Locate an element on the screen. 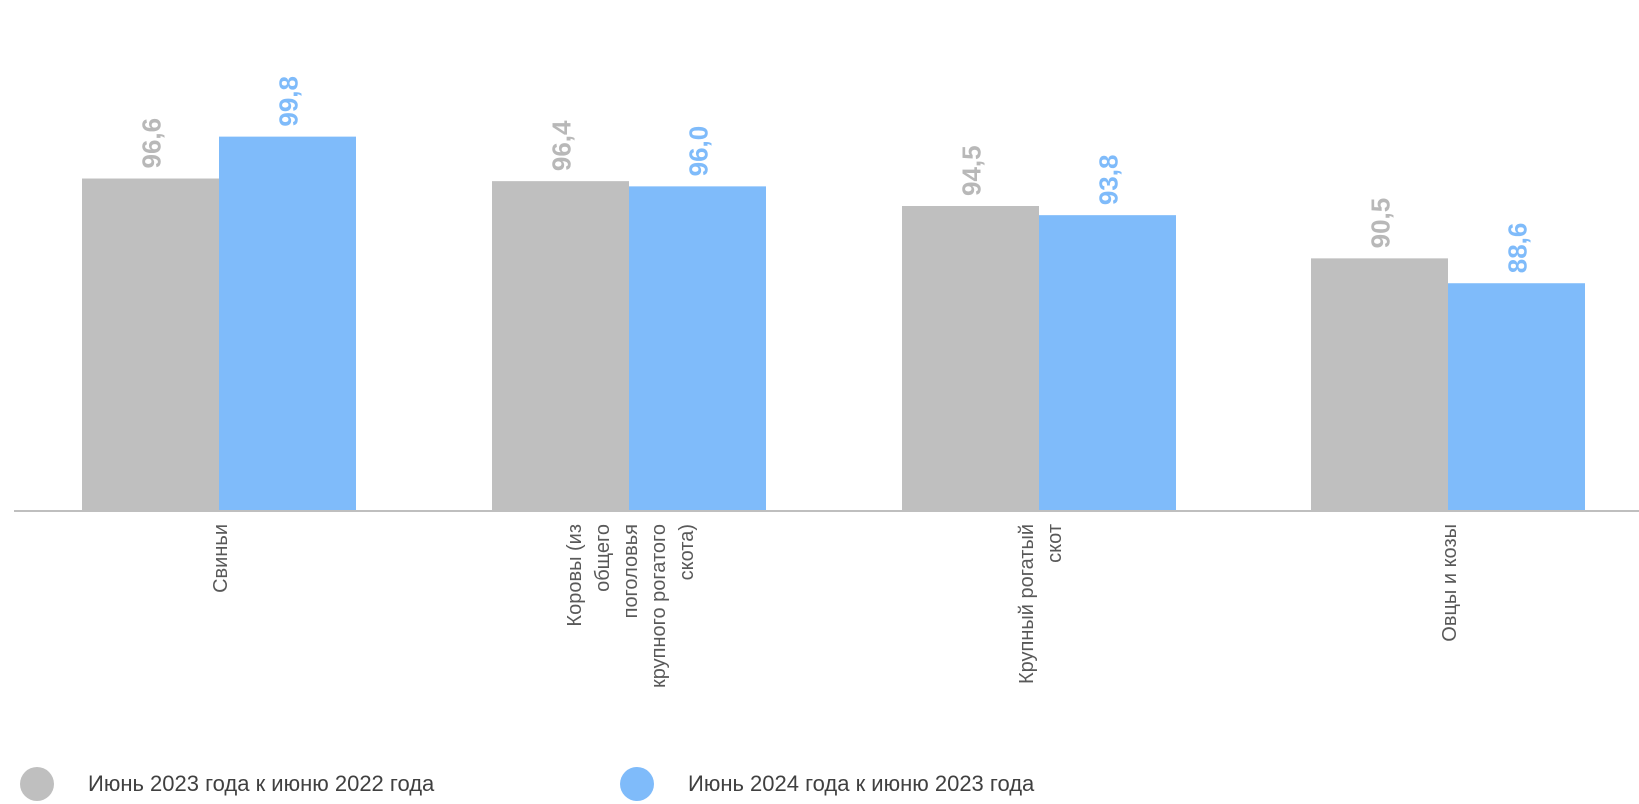  category-label-1-line-4: скота) is located at coordinates (687, 552).